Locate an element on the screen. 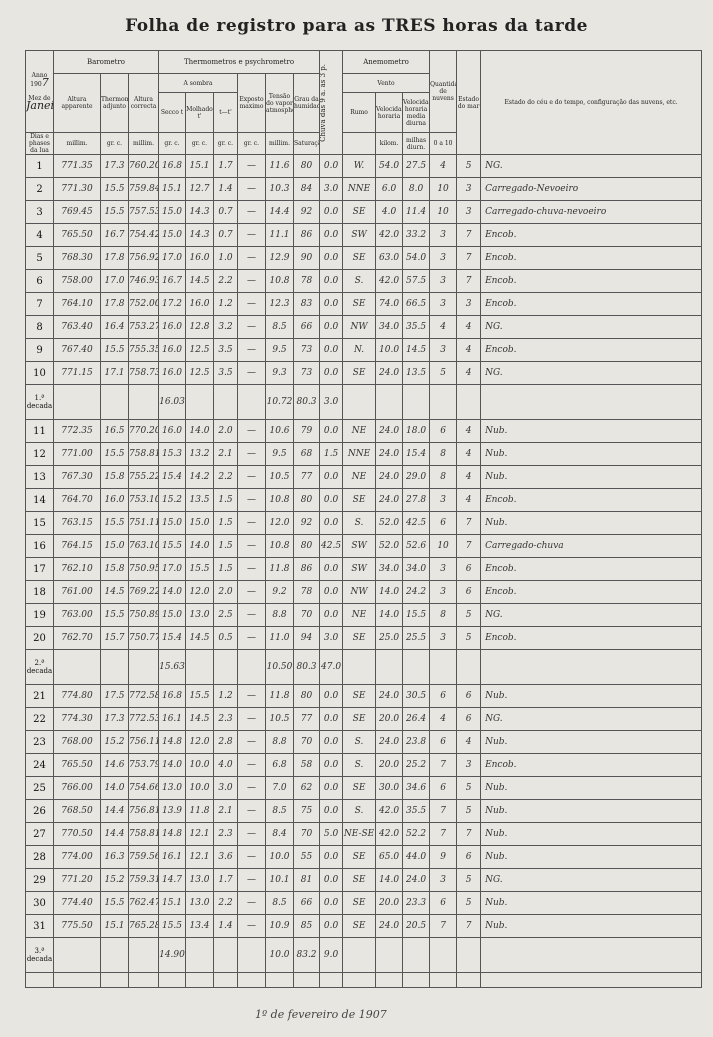 The width and height of the screenshot is (713, 1037). cell: 28 is located at coordinates (39, 857).